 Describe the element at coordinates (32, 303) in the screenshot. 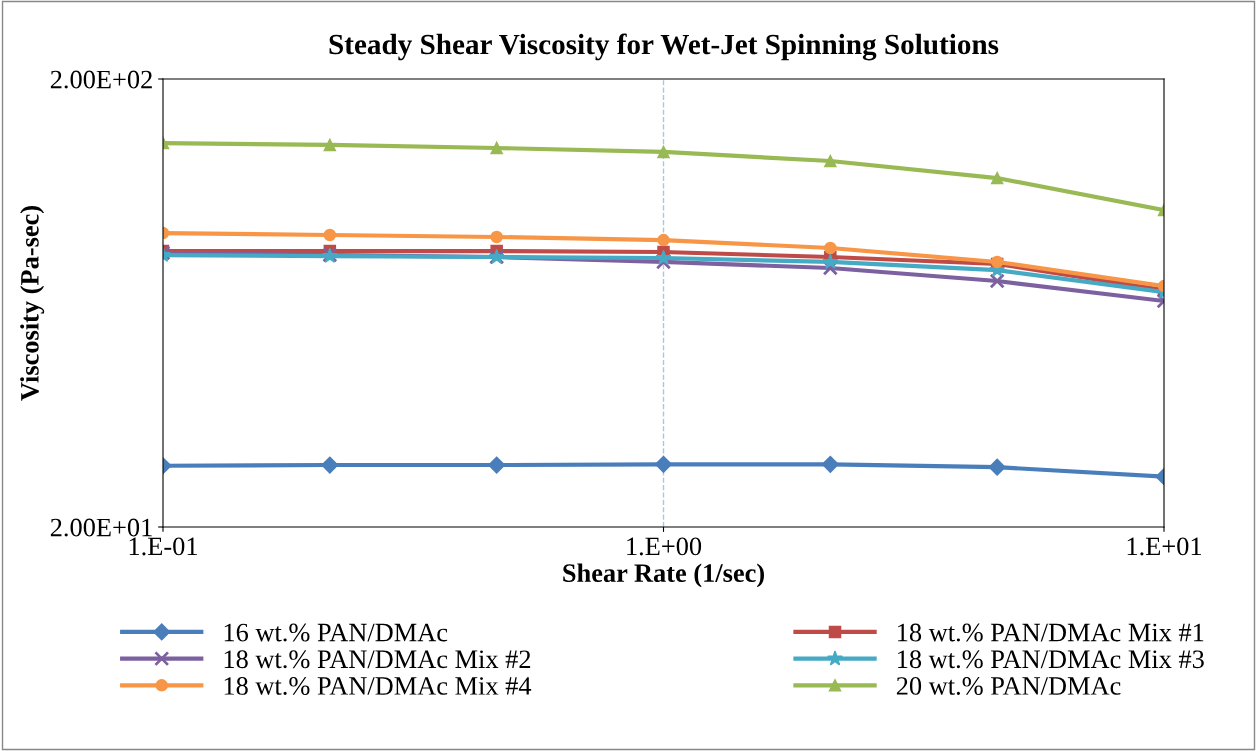

I see `y-axis-title: Viscosity (Pa-sec)` at that location.